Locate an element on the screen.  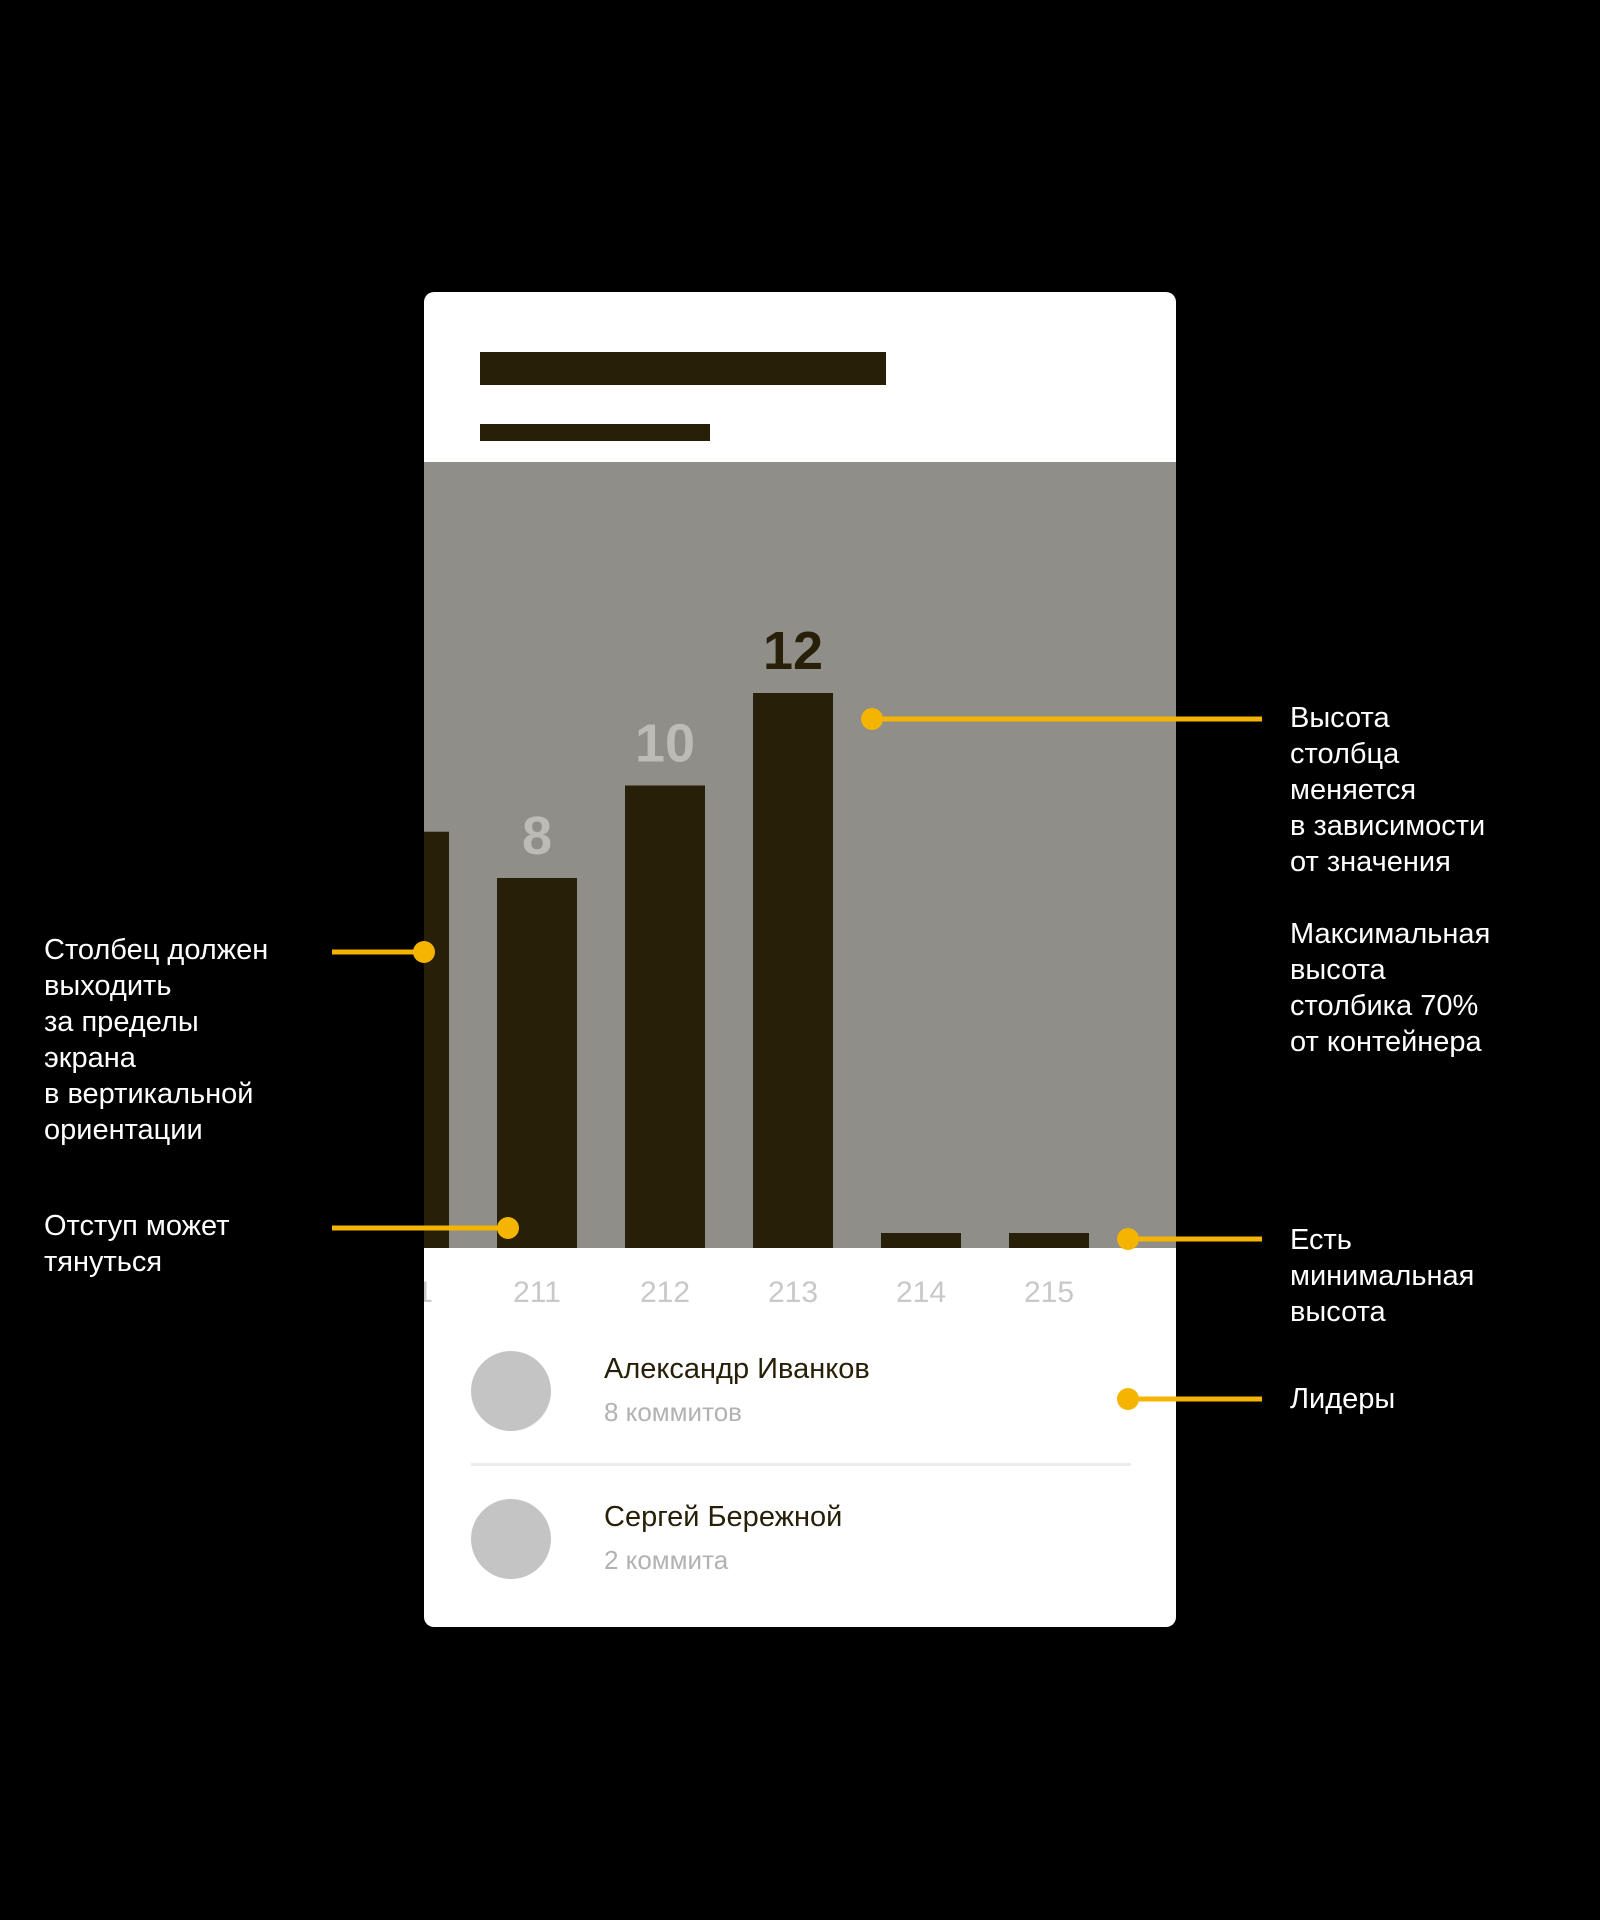
chart-category-label: 215 is located at coordinates (1049, 1292).